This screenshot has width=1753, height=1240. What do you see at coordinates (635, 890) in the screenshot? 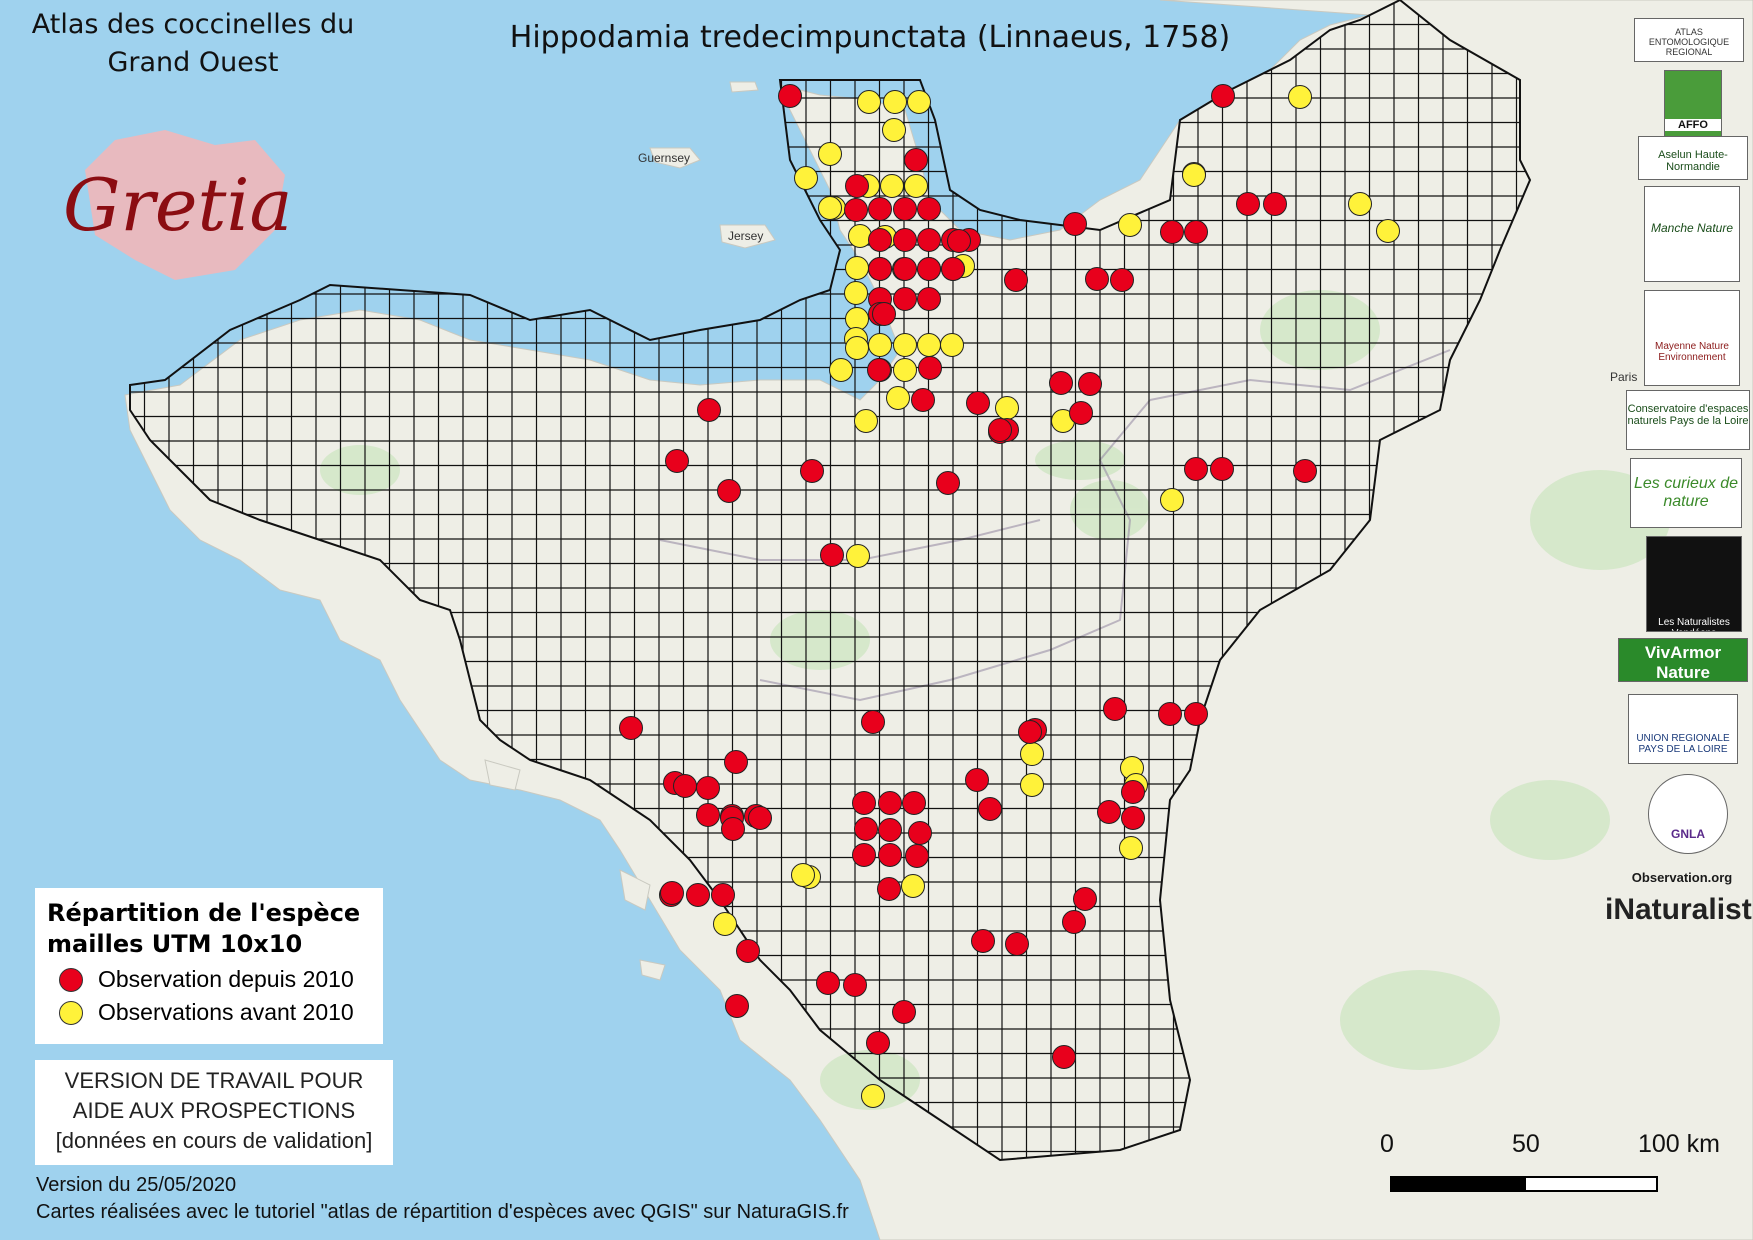
I see `island-noirmoutier` at bounding box center [635, 890].